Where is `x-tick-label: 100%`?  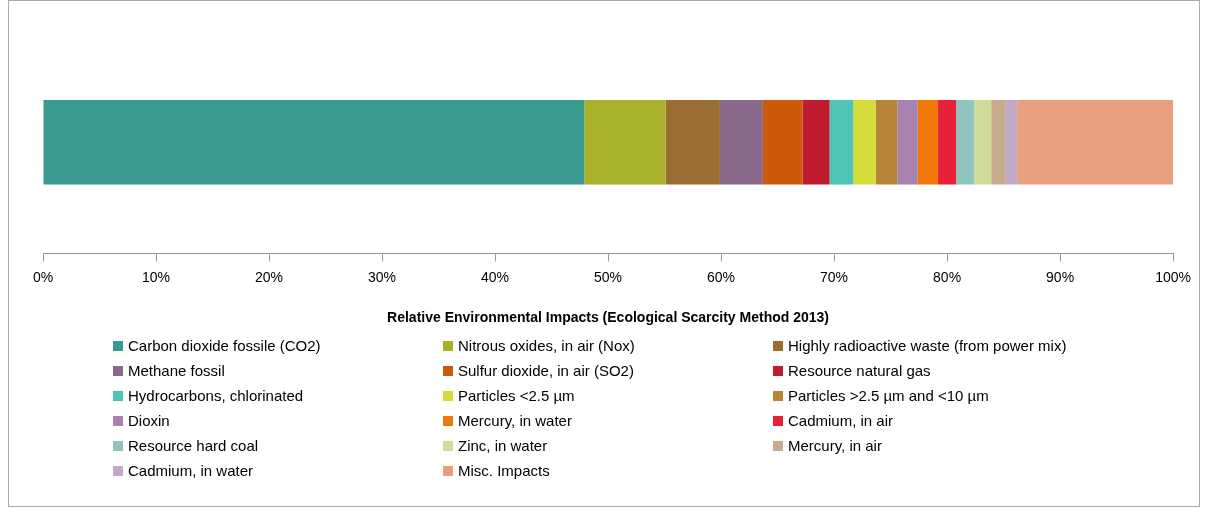
x-tick-label: 100% is located at coordinates (1173, 276).